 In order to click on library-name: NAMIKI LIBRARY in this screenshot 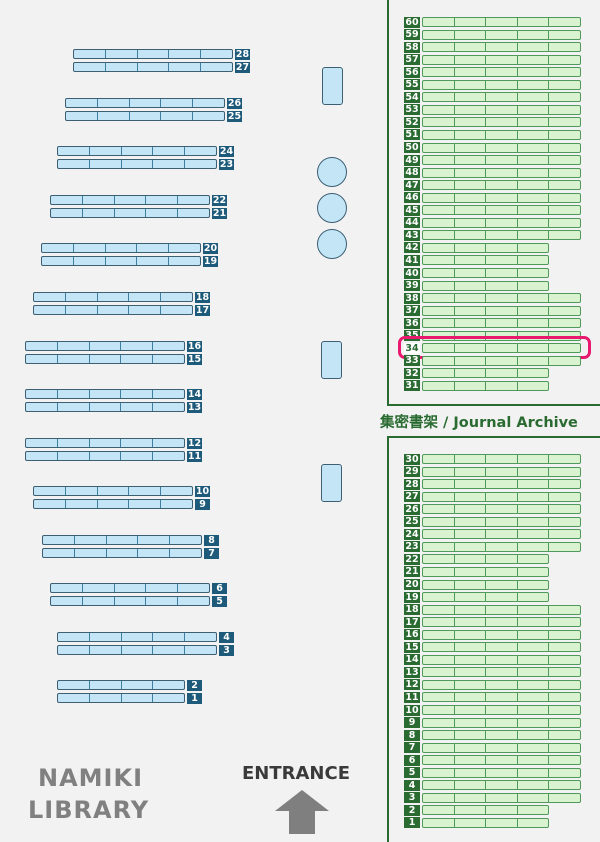, I will do `click(88, 794)`.